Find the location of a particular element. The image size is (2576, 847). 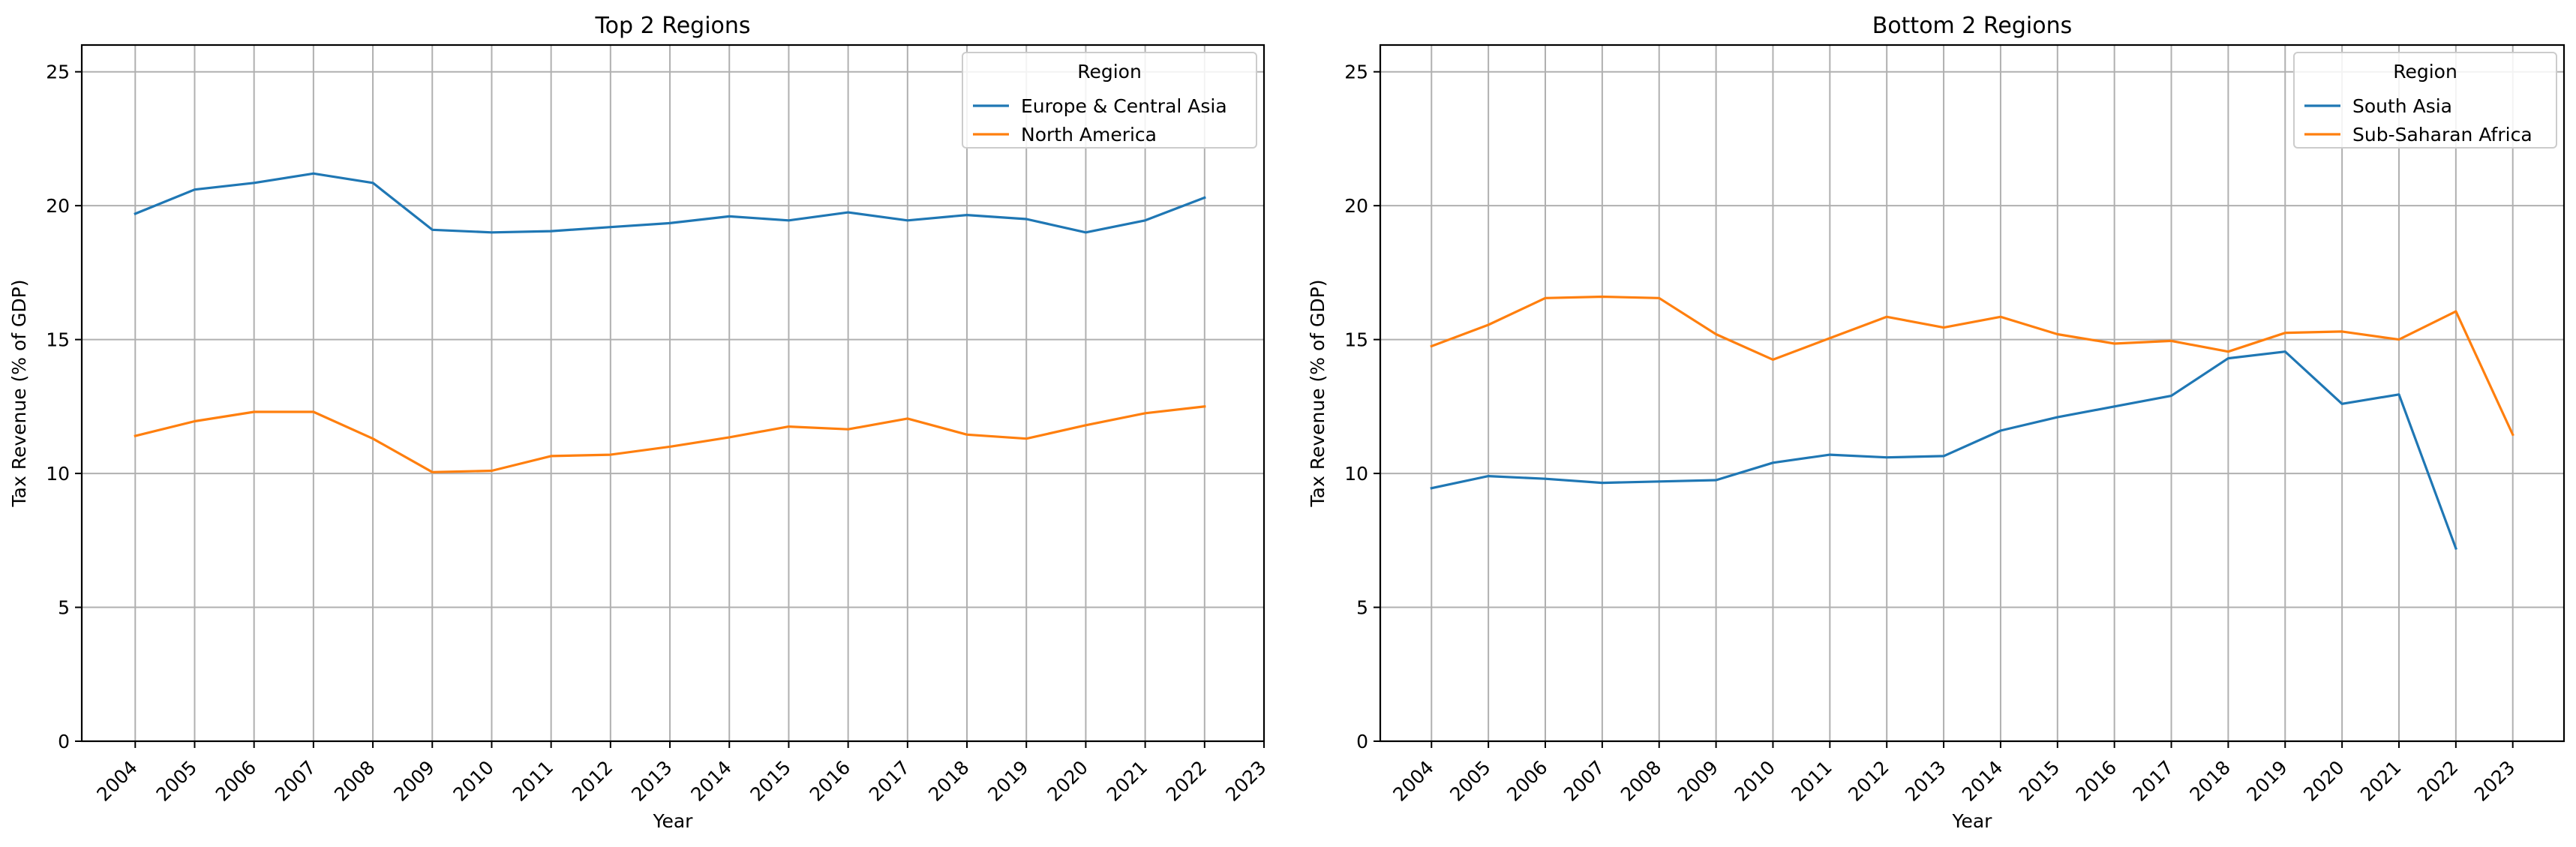

legend: Region Europe & Central Asia North America is located at coordinates (1109, 100).